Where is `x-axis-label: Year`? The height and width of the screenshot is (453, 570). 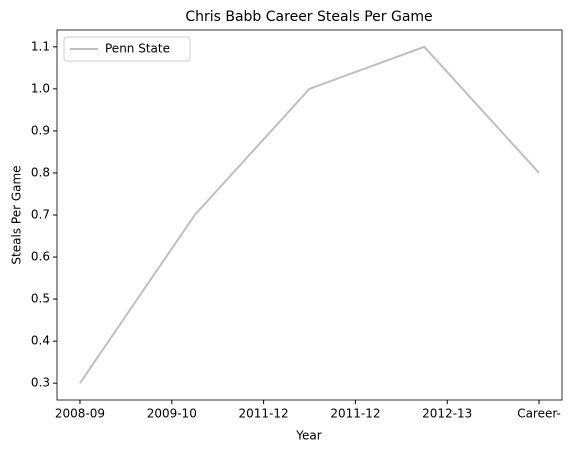
x-axis-label: Year is located at coordinates (308, 436).